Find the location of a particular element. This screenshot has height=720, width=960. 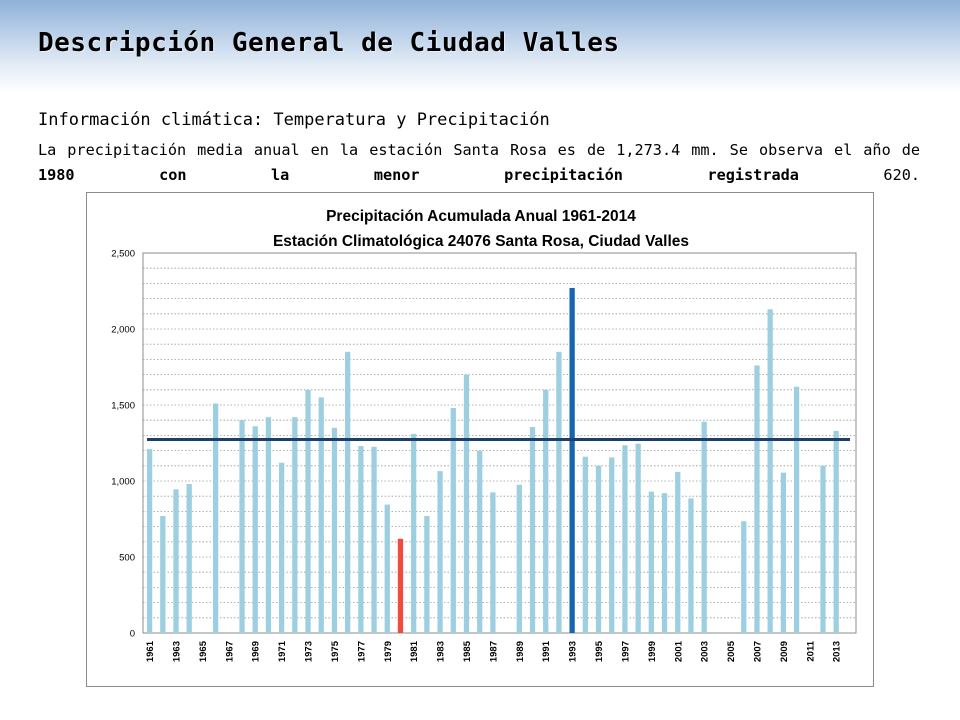

bar-1964 is located at coordinates (189, 558).